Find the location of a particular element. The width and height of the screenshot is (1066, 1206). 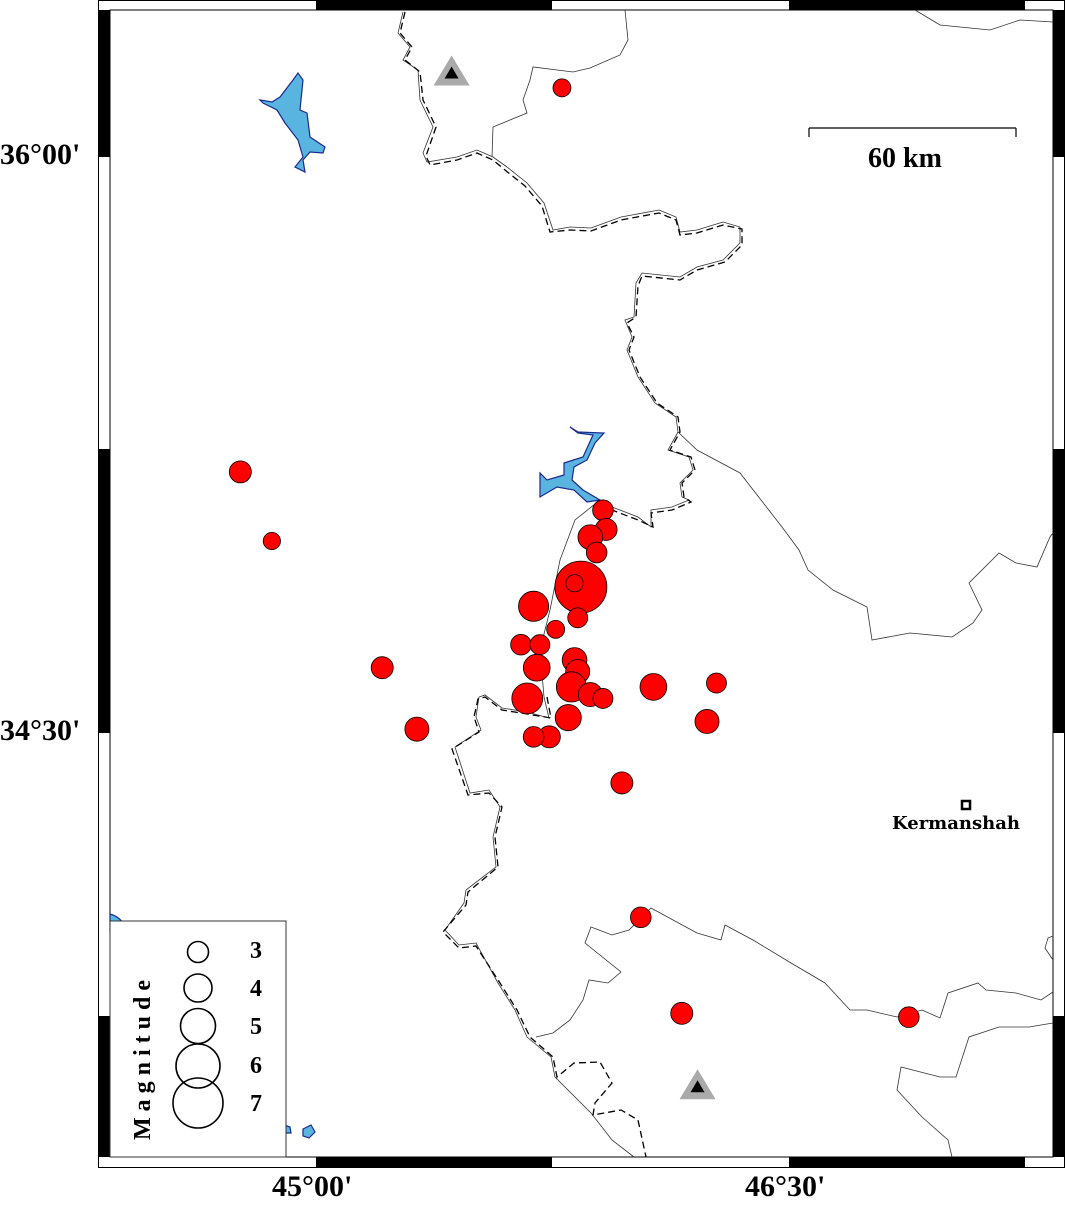

scale-bar-label: 60 km is located at coordinates (905, 158).